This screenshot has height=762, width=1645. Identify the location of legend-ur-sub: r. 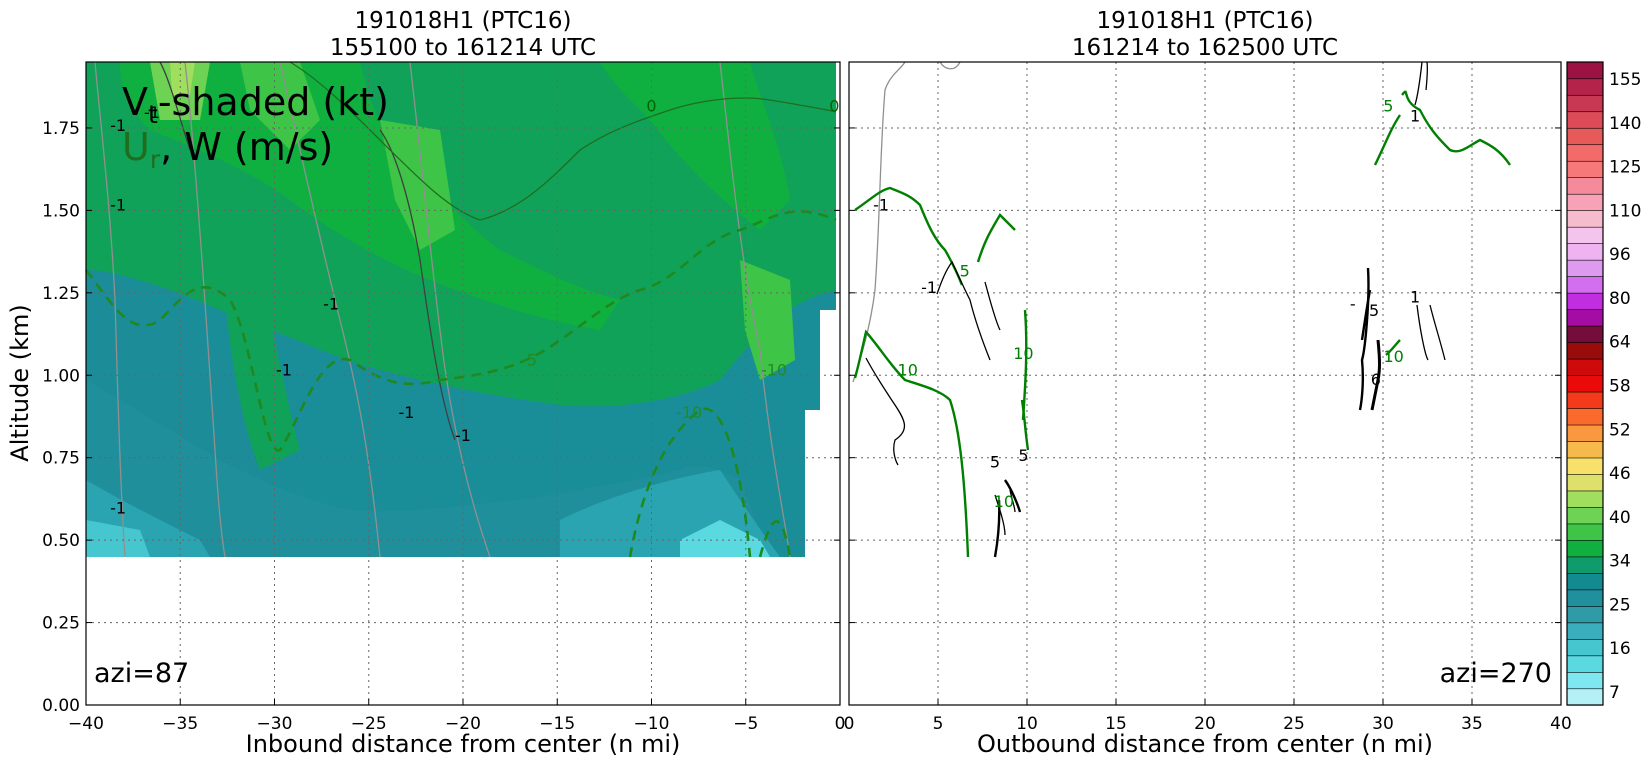
(155, 159).